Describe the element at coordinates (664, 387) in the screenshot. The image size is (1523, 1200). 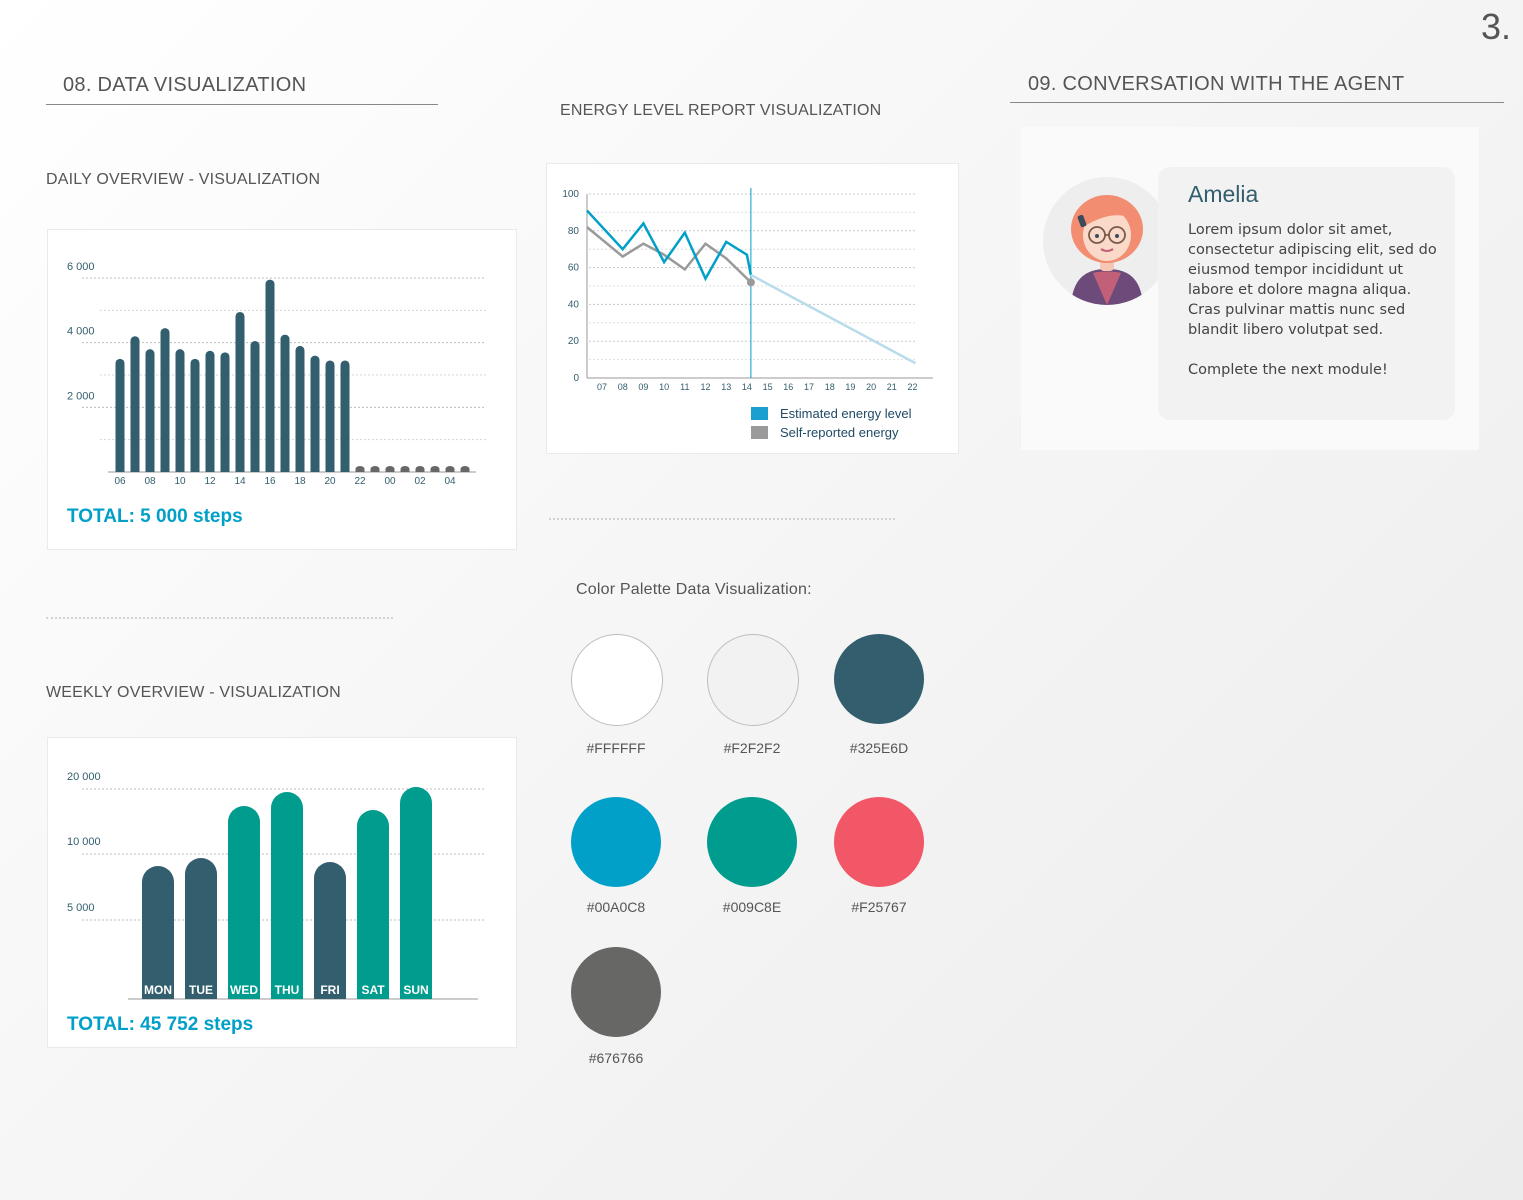
I see `energy-xtick-label: 10` at that location.